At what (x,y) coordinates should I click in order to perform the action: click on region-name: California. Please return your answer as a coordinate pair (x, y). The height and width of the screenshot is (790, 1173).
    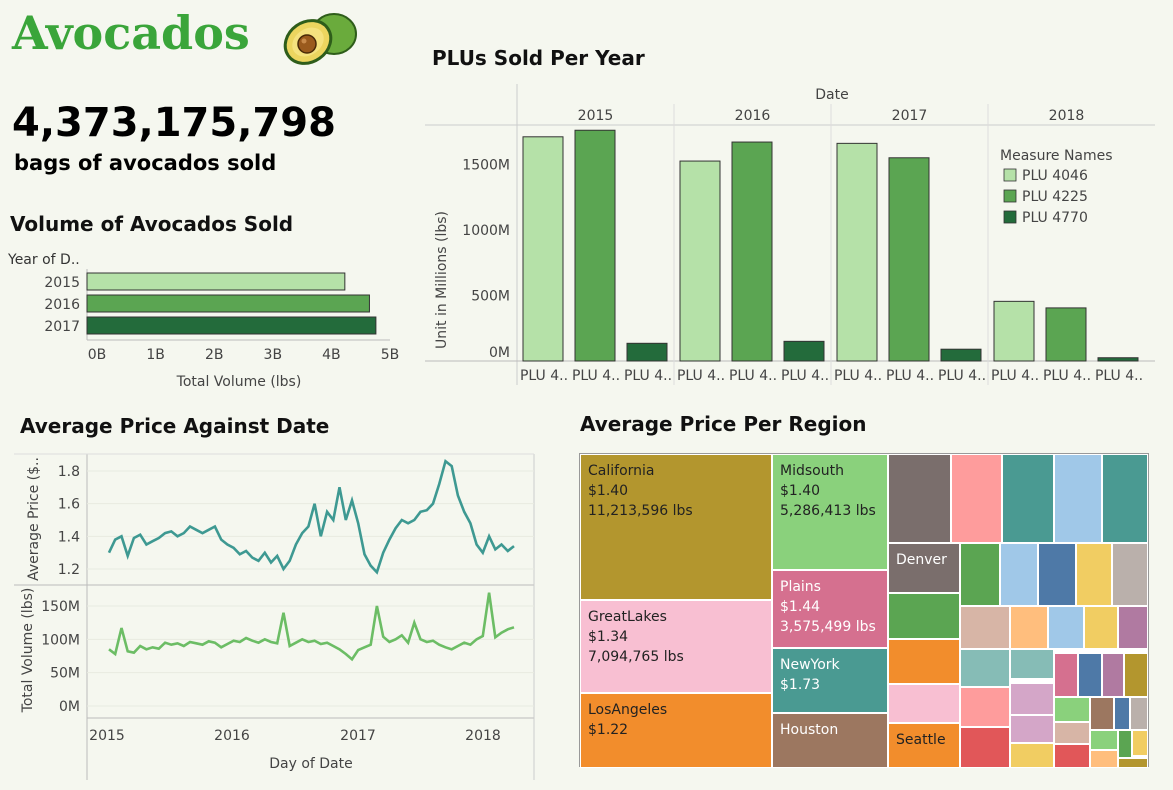
    Looking at the image, I should click on (621, 471).